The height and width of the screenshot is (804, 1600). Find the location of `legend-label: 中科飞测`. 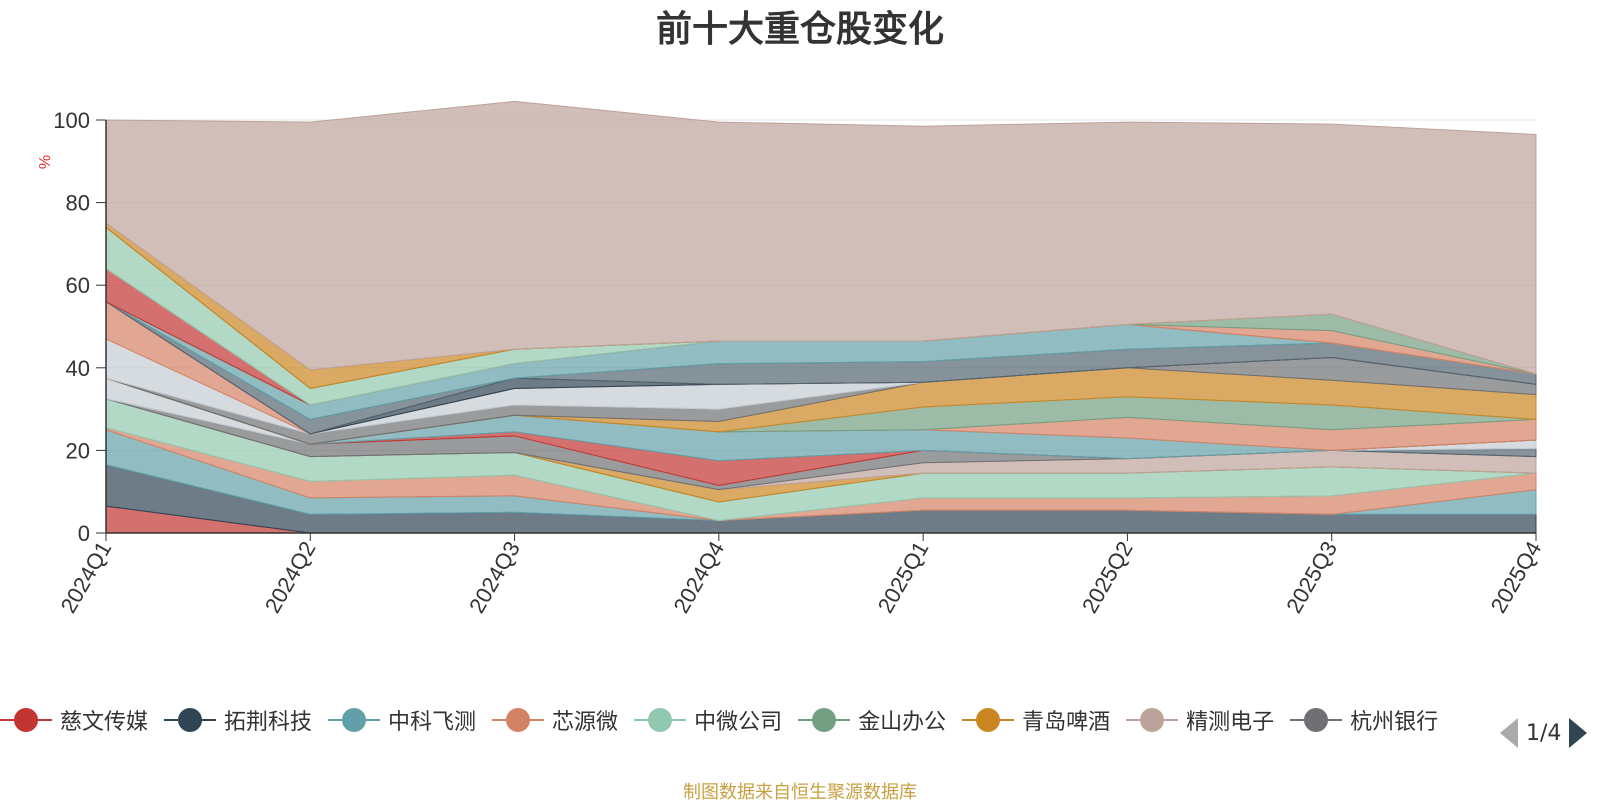

legend-label: 中科飞测 is located at coordinates (432, 722).